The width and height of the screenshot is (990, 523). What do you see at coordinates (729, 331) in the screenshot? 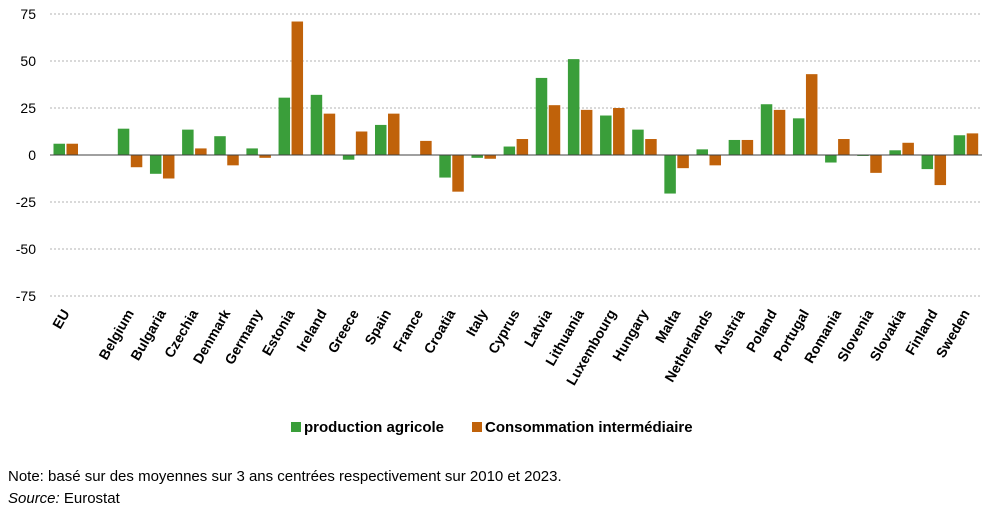
I see `x-tick-label: Austria` at bounding box center [729, 331].